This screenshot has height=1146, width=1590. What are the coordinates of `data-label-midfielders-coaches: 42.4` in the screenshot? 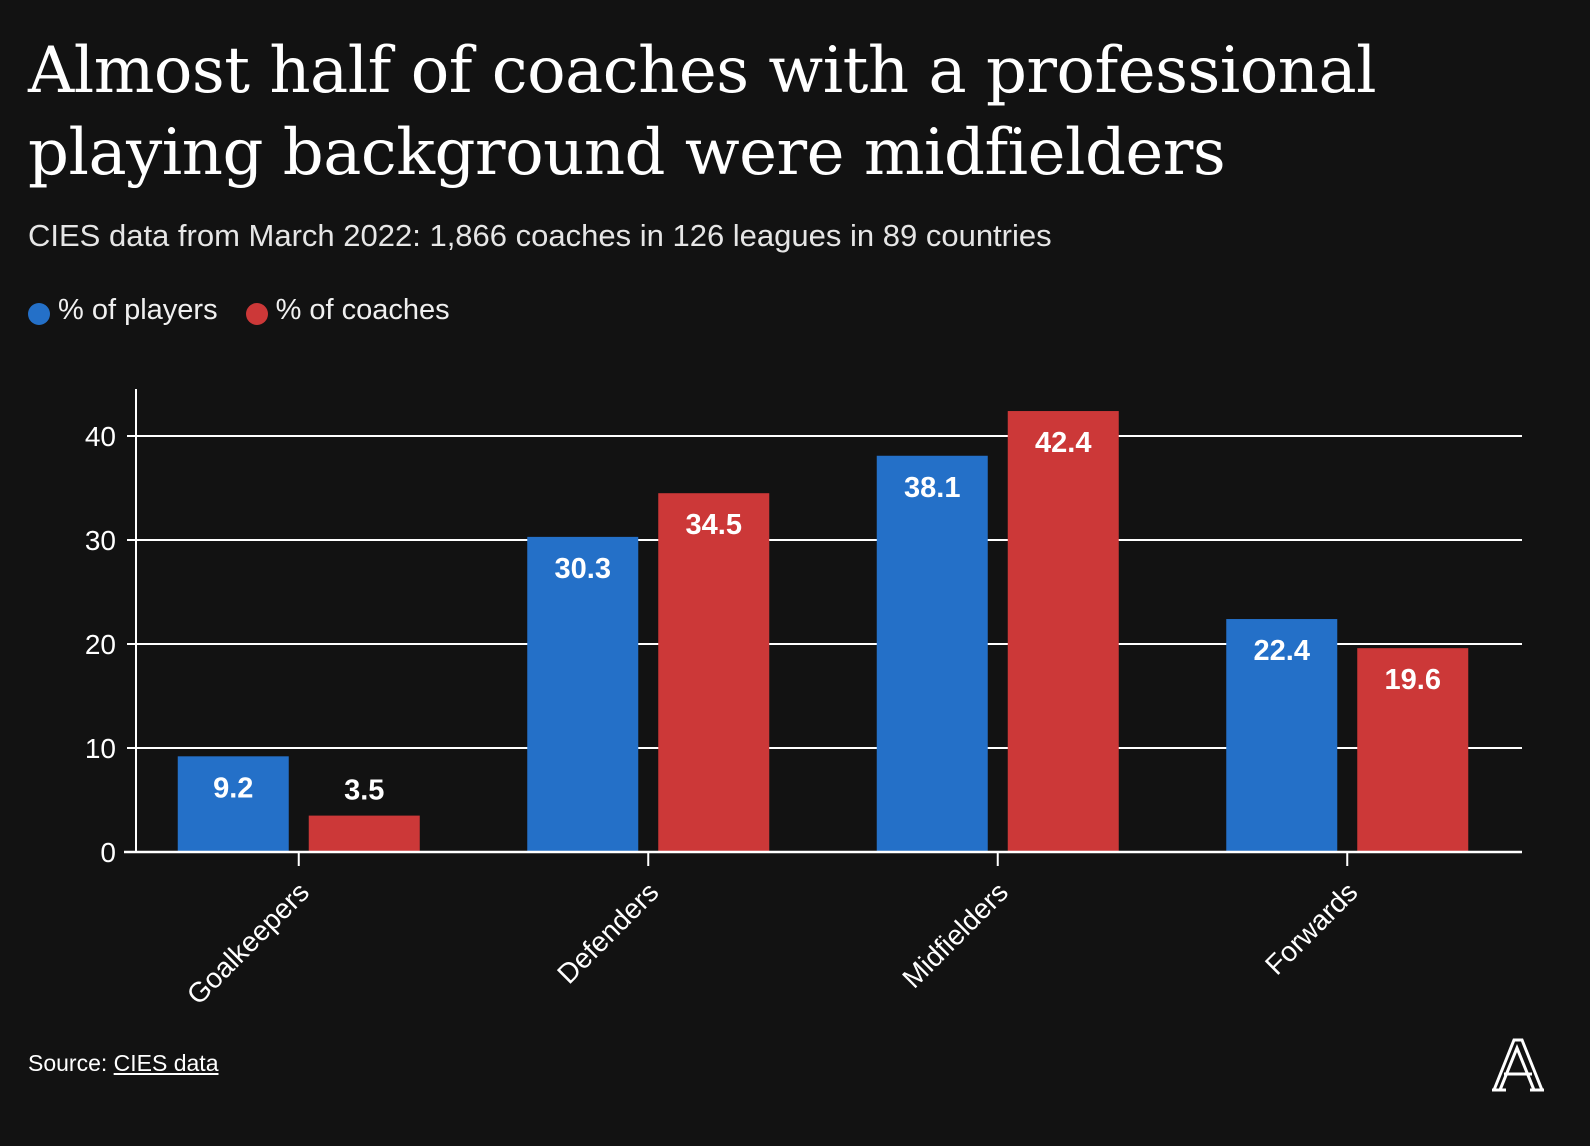 It's located at (1063, 443).